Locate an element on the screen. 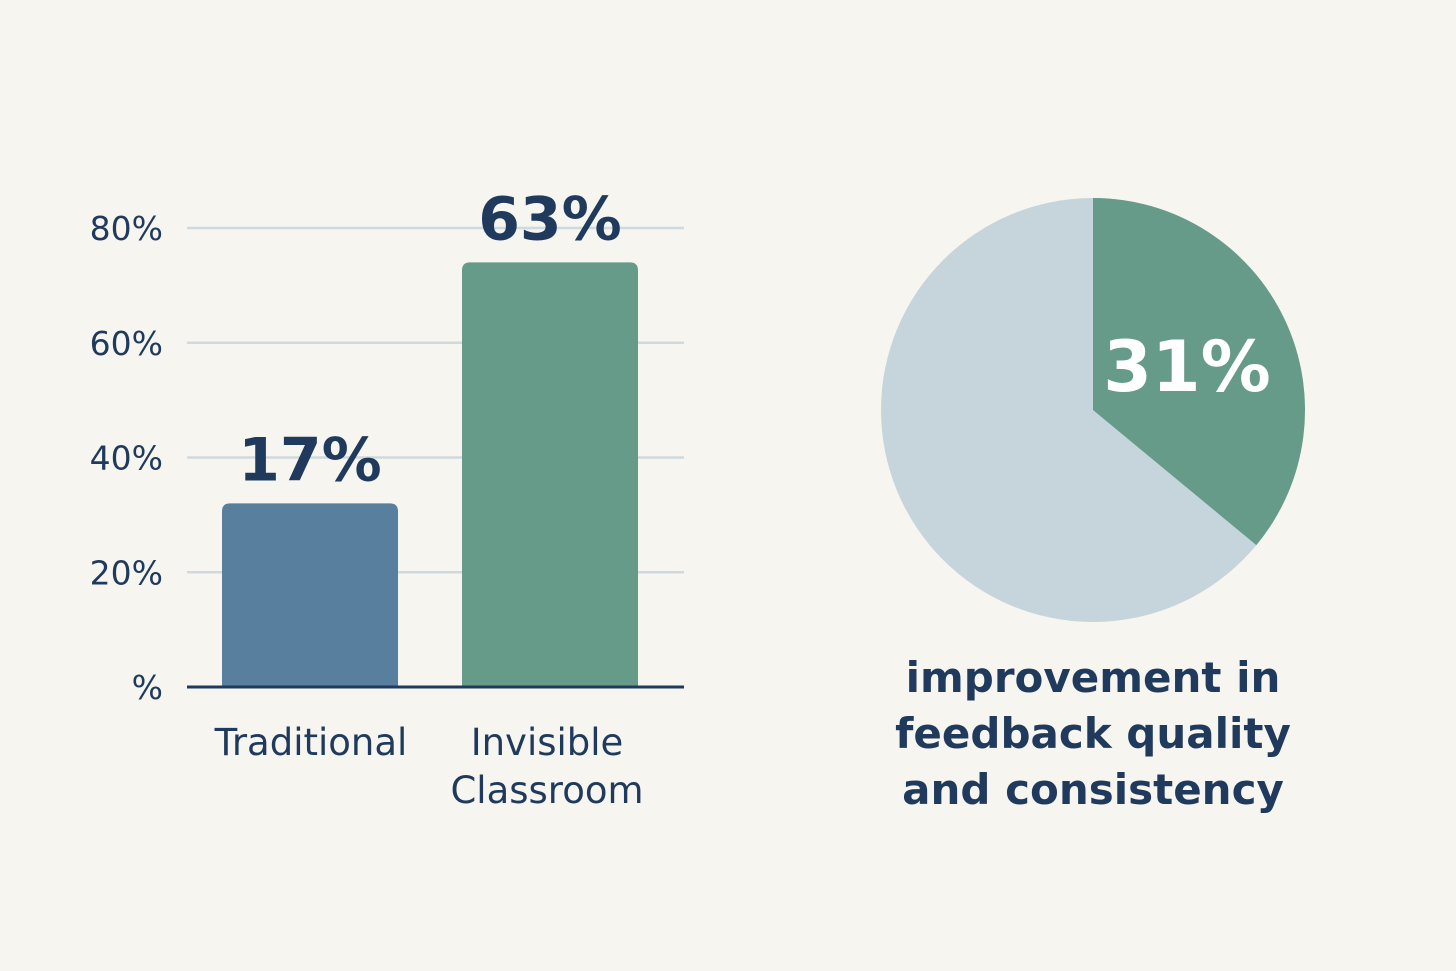 Image resolution: width=1456 pixels, height=971 pixels. y-tick-label: 20% is located at coordinates (126, 572).